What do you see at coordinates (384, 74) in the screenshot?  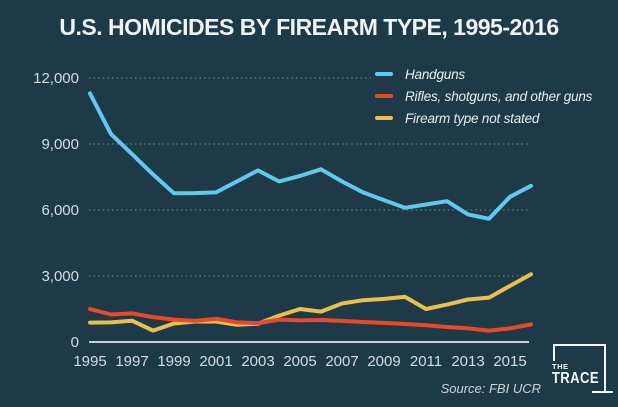 I see `handguns-line-swatch` at bounding box center [384, 74].